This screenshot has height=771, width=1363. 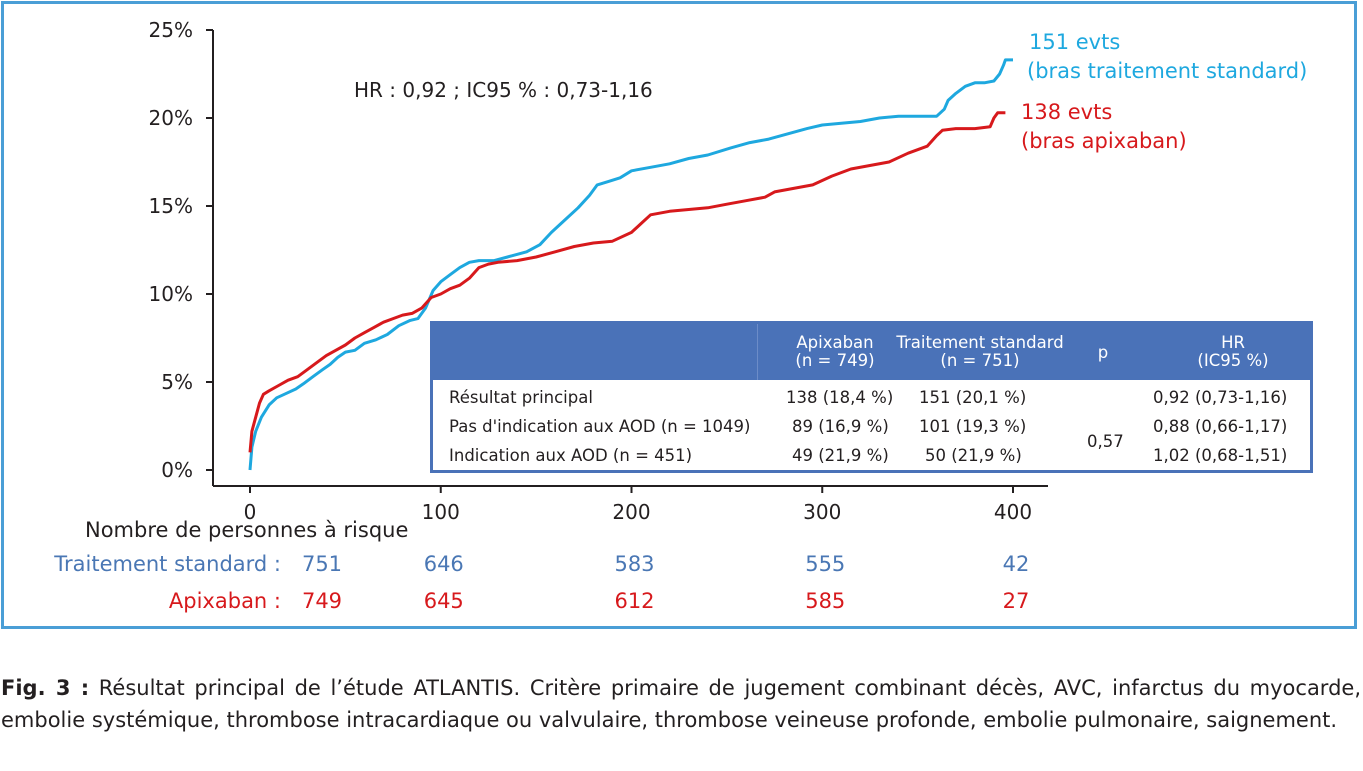 What do you see at coordinates (167, 564) in the screenshot?
I see `risk-row-label-standard: Traitement standard :` at bounding box center [167, 564].